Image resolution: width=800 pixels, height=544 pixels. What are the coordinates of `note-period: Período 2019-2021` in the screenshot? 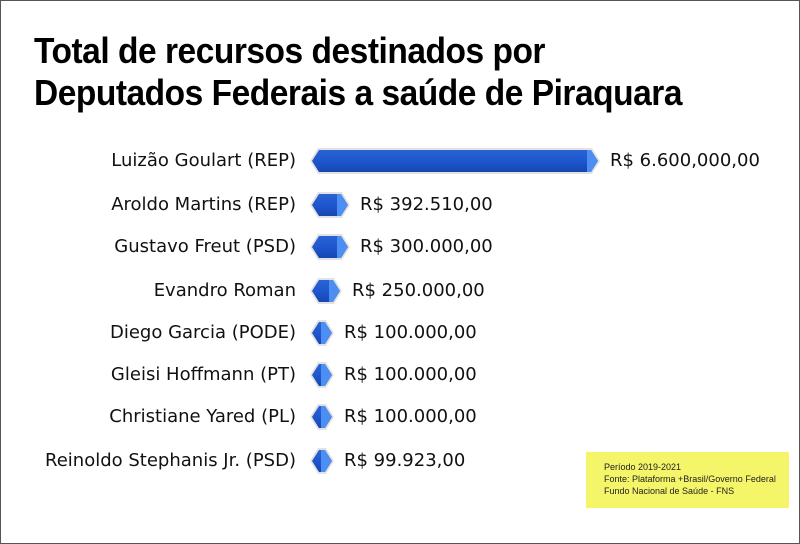 It's located at (643, 467).